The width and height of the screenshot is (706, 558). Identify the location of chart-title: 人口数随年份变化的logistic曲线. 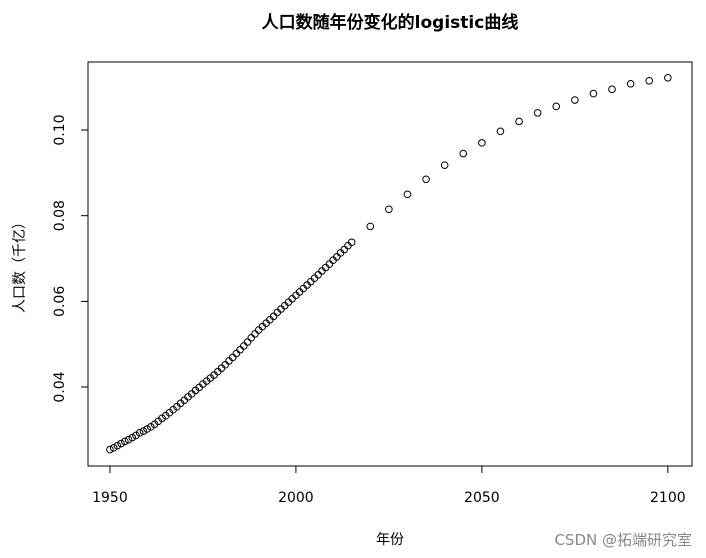
(390, 22).